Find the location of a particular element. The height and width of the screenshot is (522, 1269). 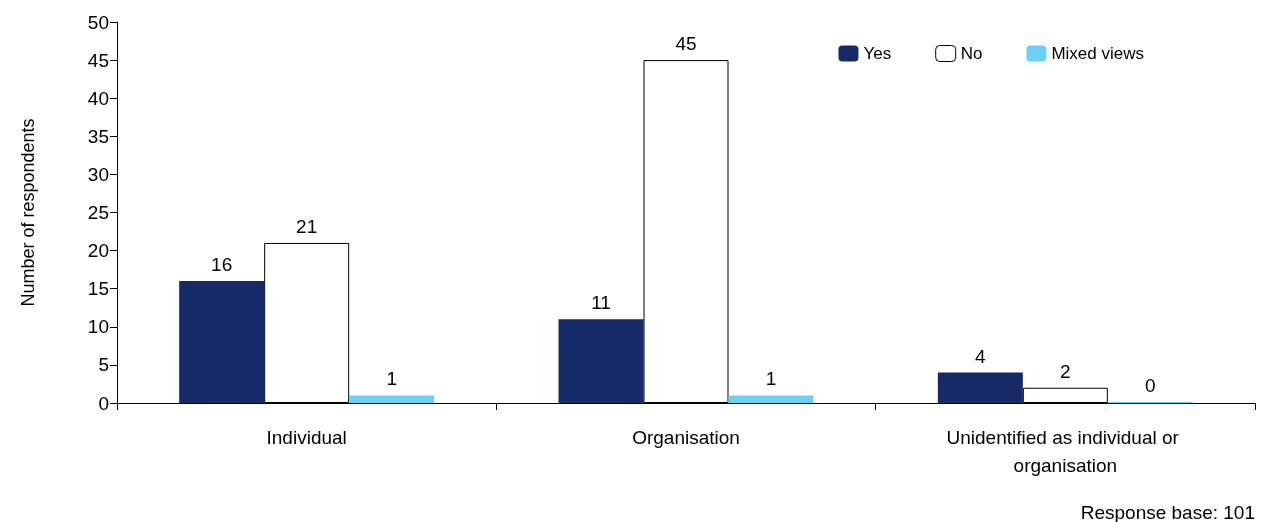

y-tick-label: 20 is located at coordinates (98, 251).